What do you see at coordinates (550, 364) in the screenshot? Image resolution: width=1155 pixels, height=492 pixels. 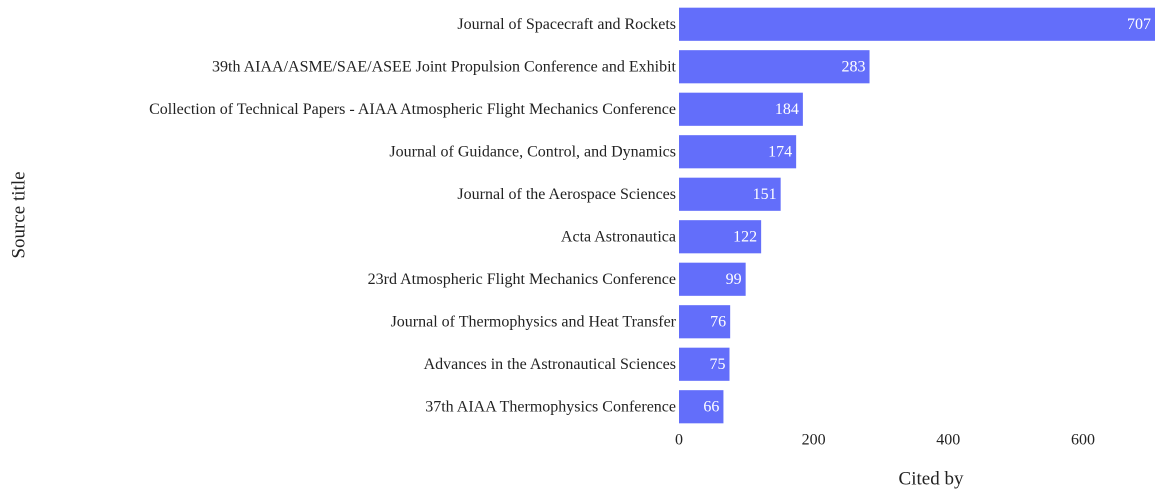 I see `y-tick-label: Advances in the Astronautical Sciences` at bounding box center [550, 364].